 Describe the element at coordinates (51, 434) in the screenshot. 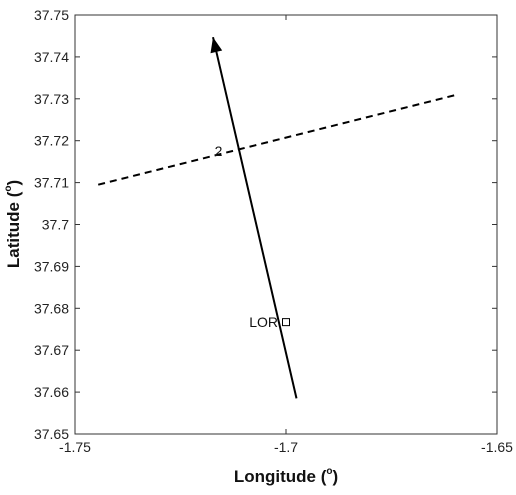

I see `y-tick-label: 37.65` at that location.